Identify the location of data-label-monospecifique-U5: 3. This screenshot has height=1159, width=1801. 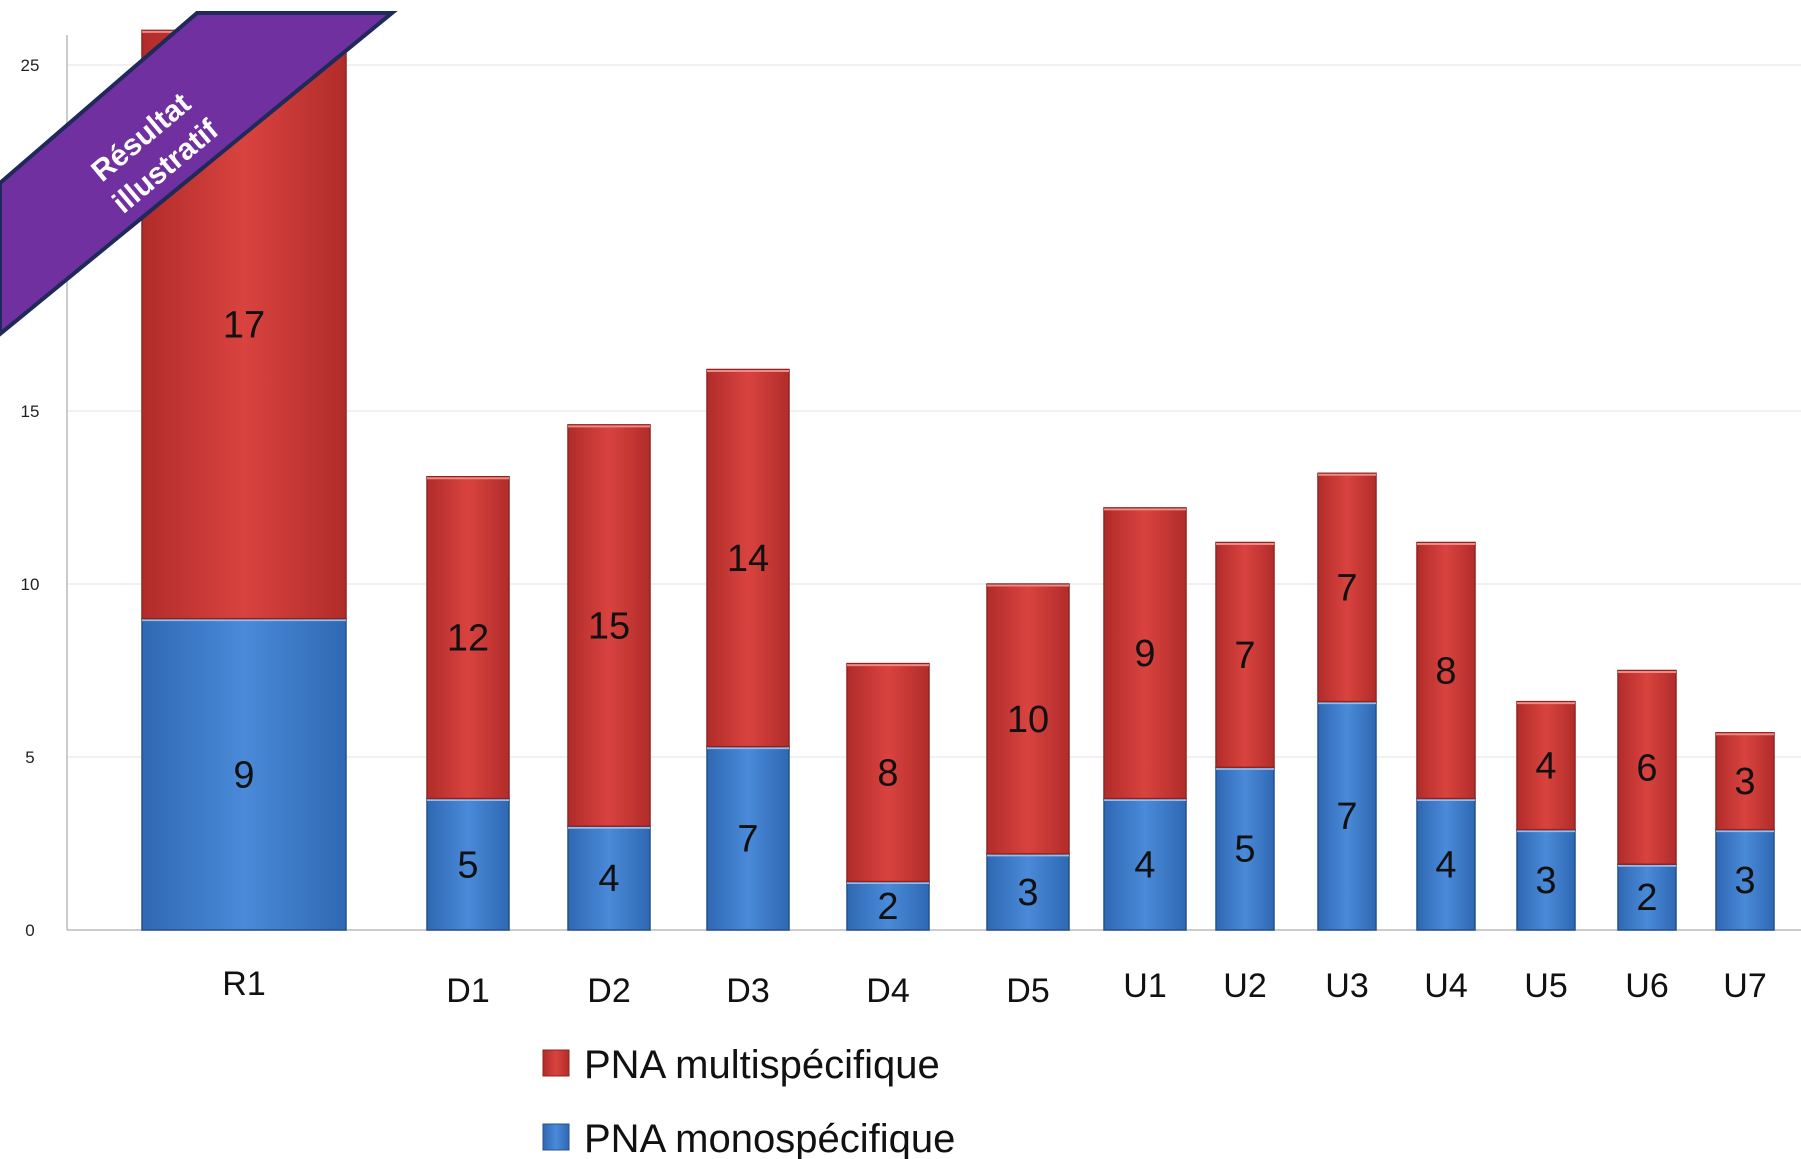
(1545, 881).